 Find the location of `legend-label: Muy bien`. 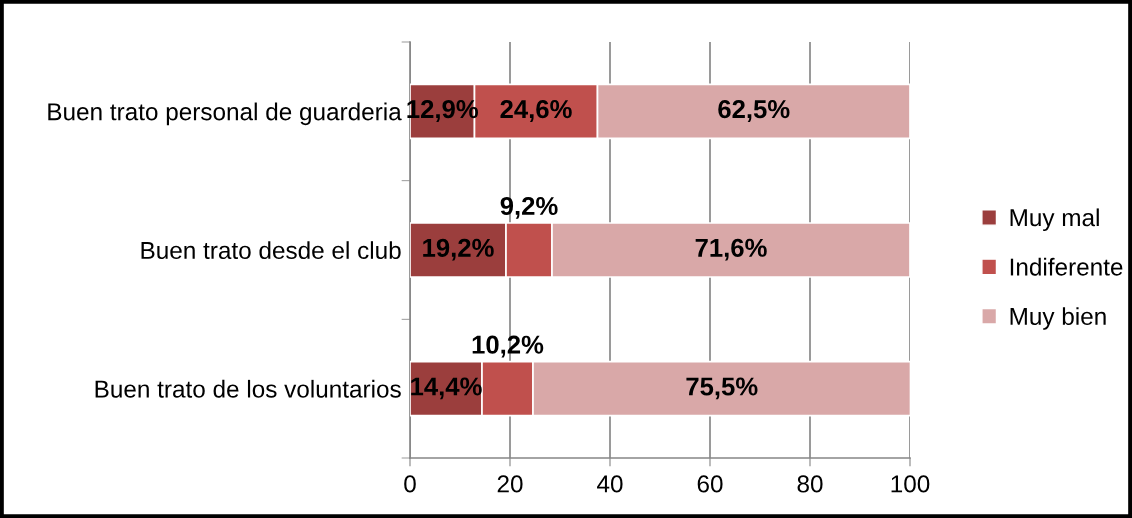

legend-label: Muy bien is located at coordinates (1058, 318).